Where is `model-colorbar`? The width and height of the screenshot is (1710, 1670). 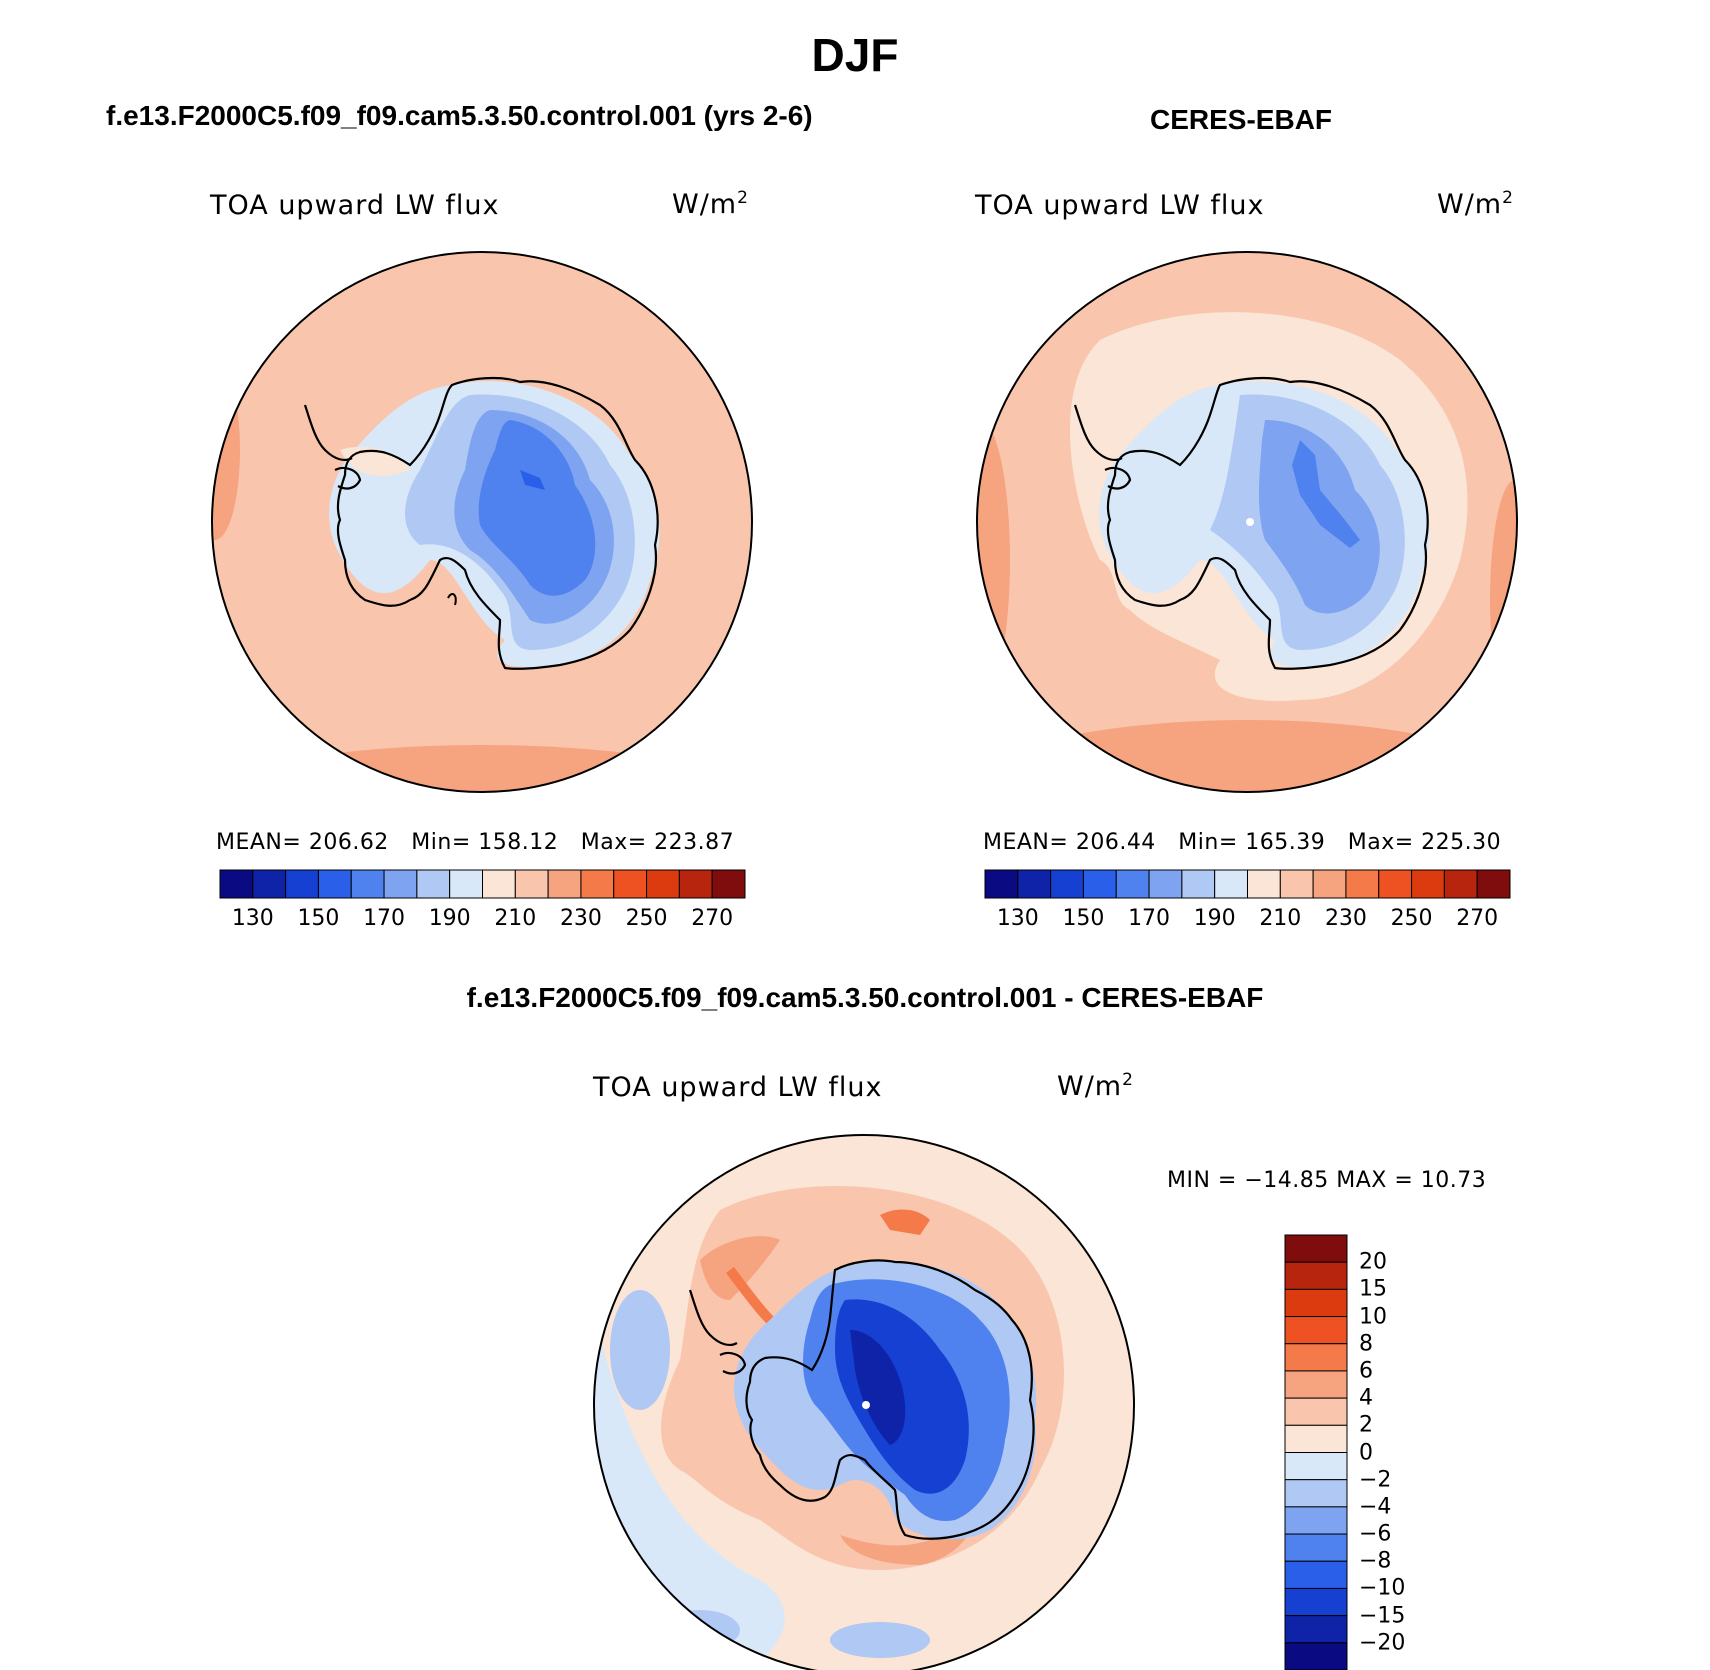
model-colorbar is located at coordinates (482, 884).